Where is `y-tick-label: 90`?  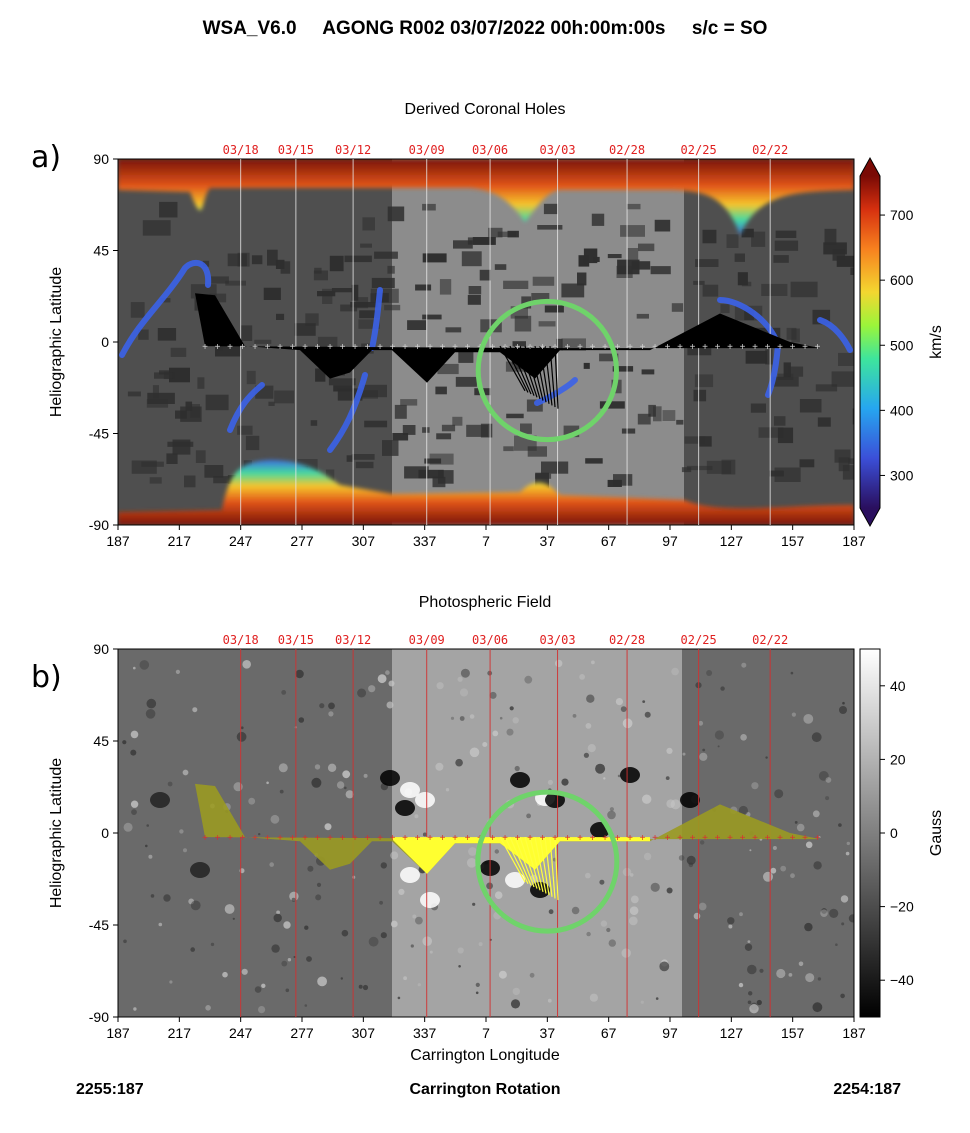
y-tick-label: 90 is located at coordinates (101, 159).